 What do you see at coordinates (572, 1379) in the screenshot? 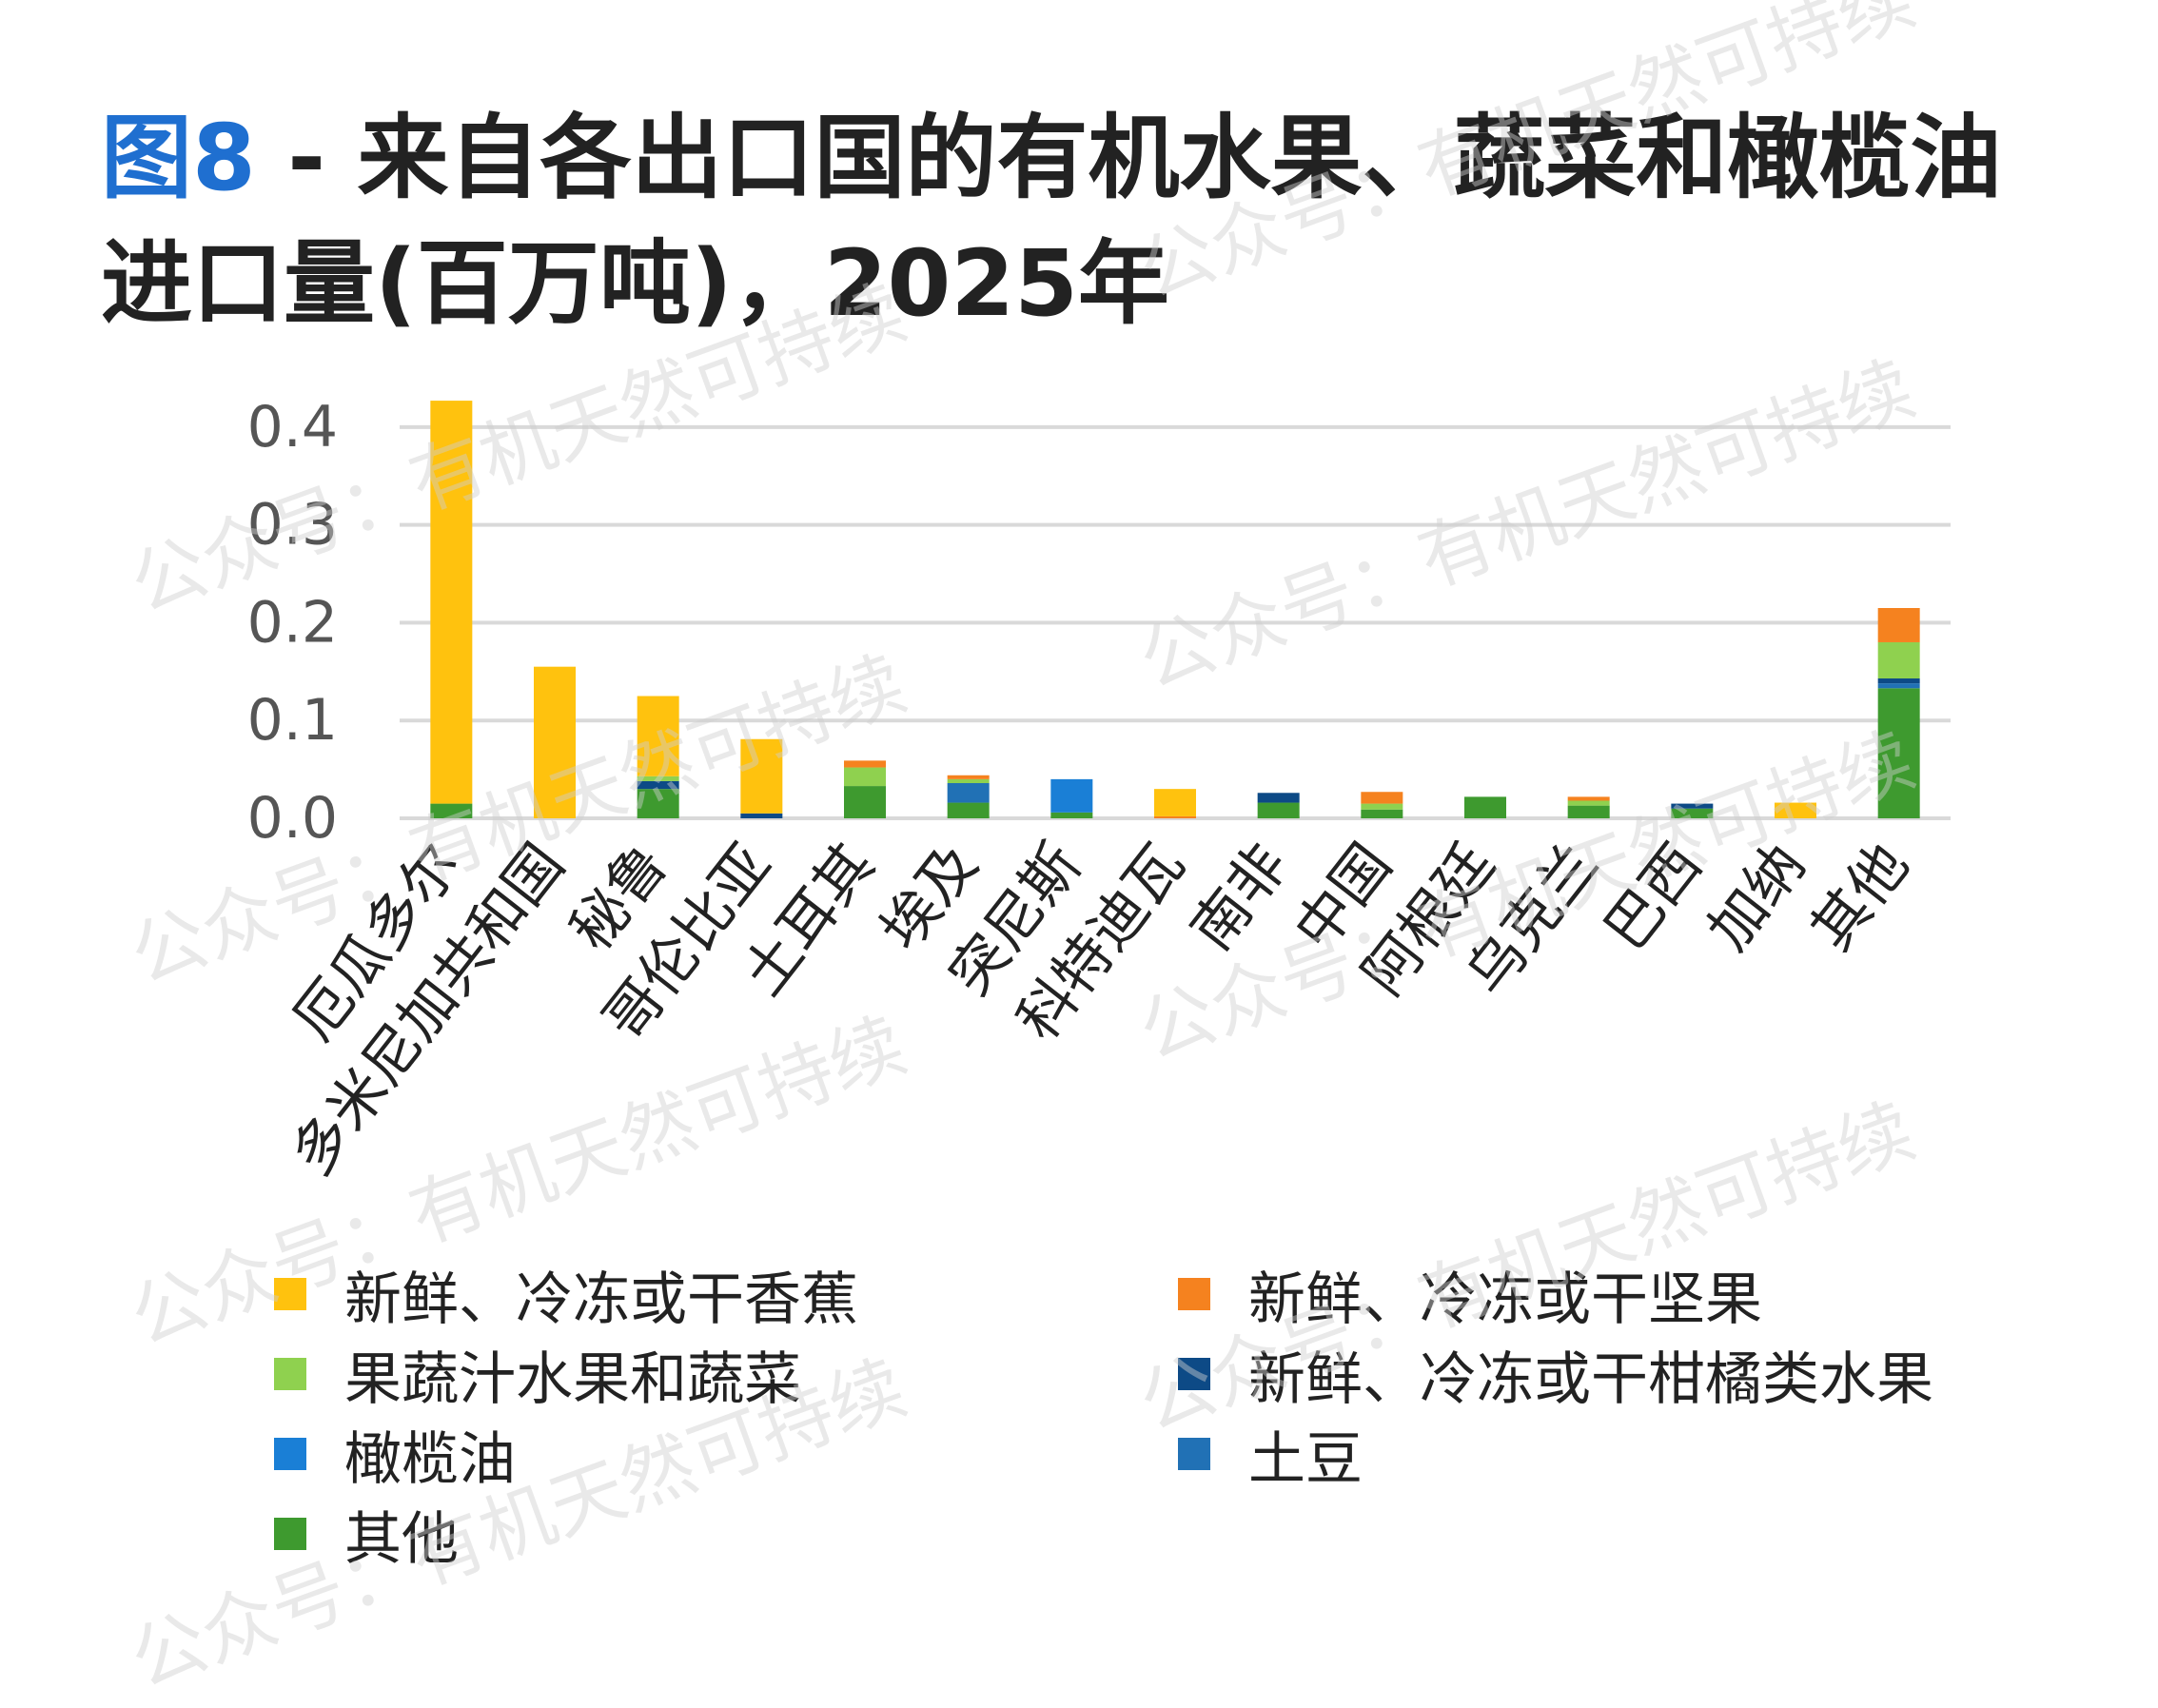
I see `legend-label: 果蔬汁水果和蔬菜` at bounding box center [572, 1379].